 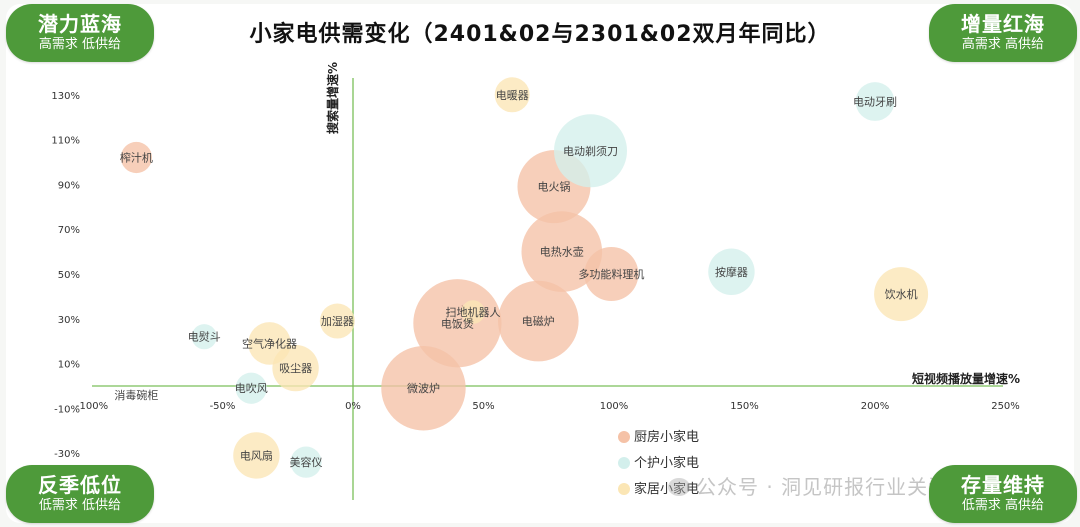 What do you see at coordinates (65, 141) in the screenshot?
I see `y-tick-label: 110%` at bounding box center [65, 141].